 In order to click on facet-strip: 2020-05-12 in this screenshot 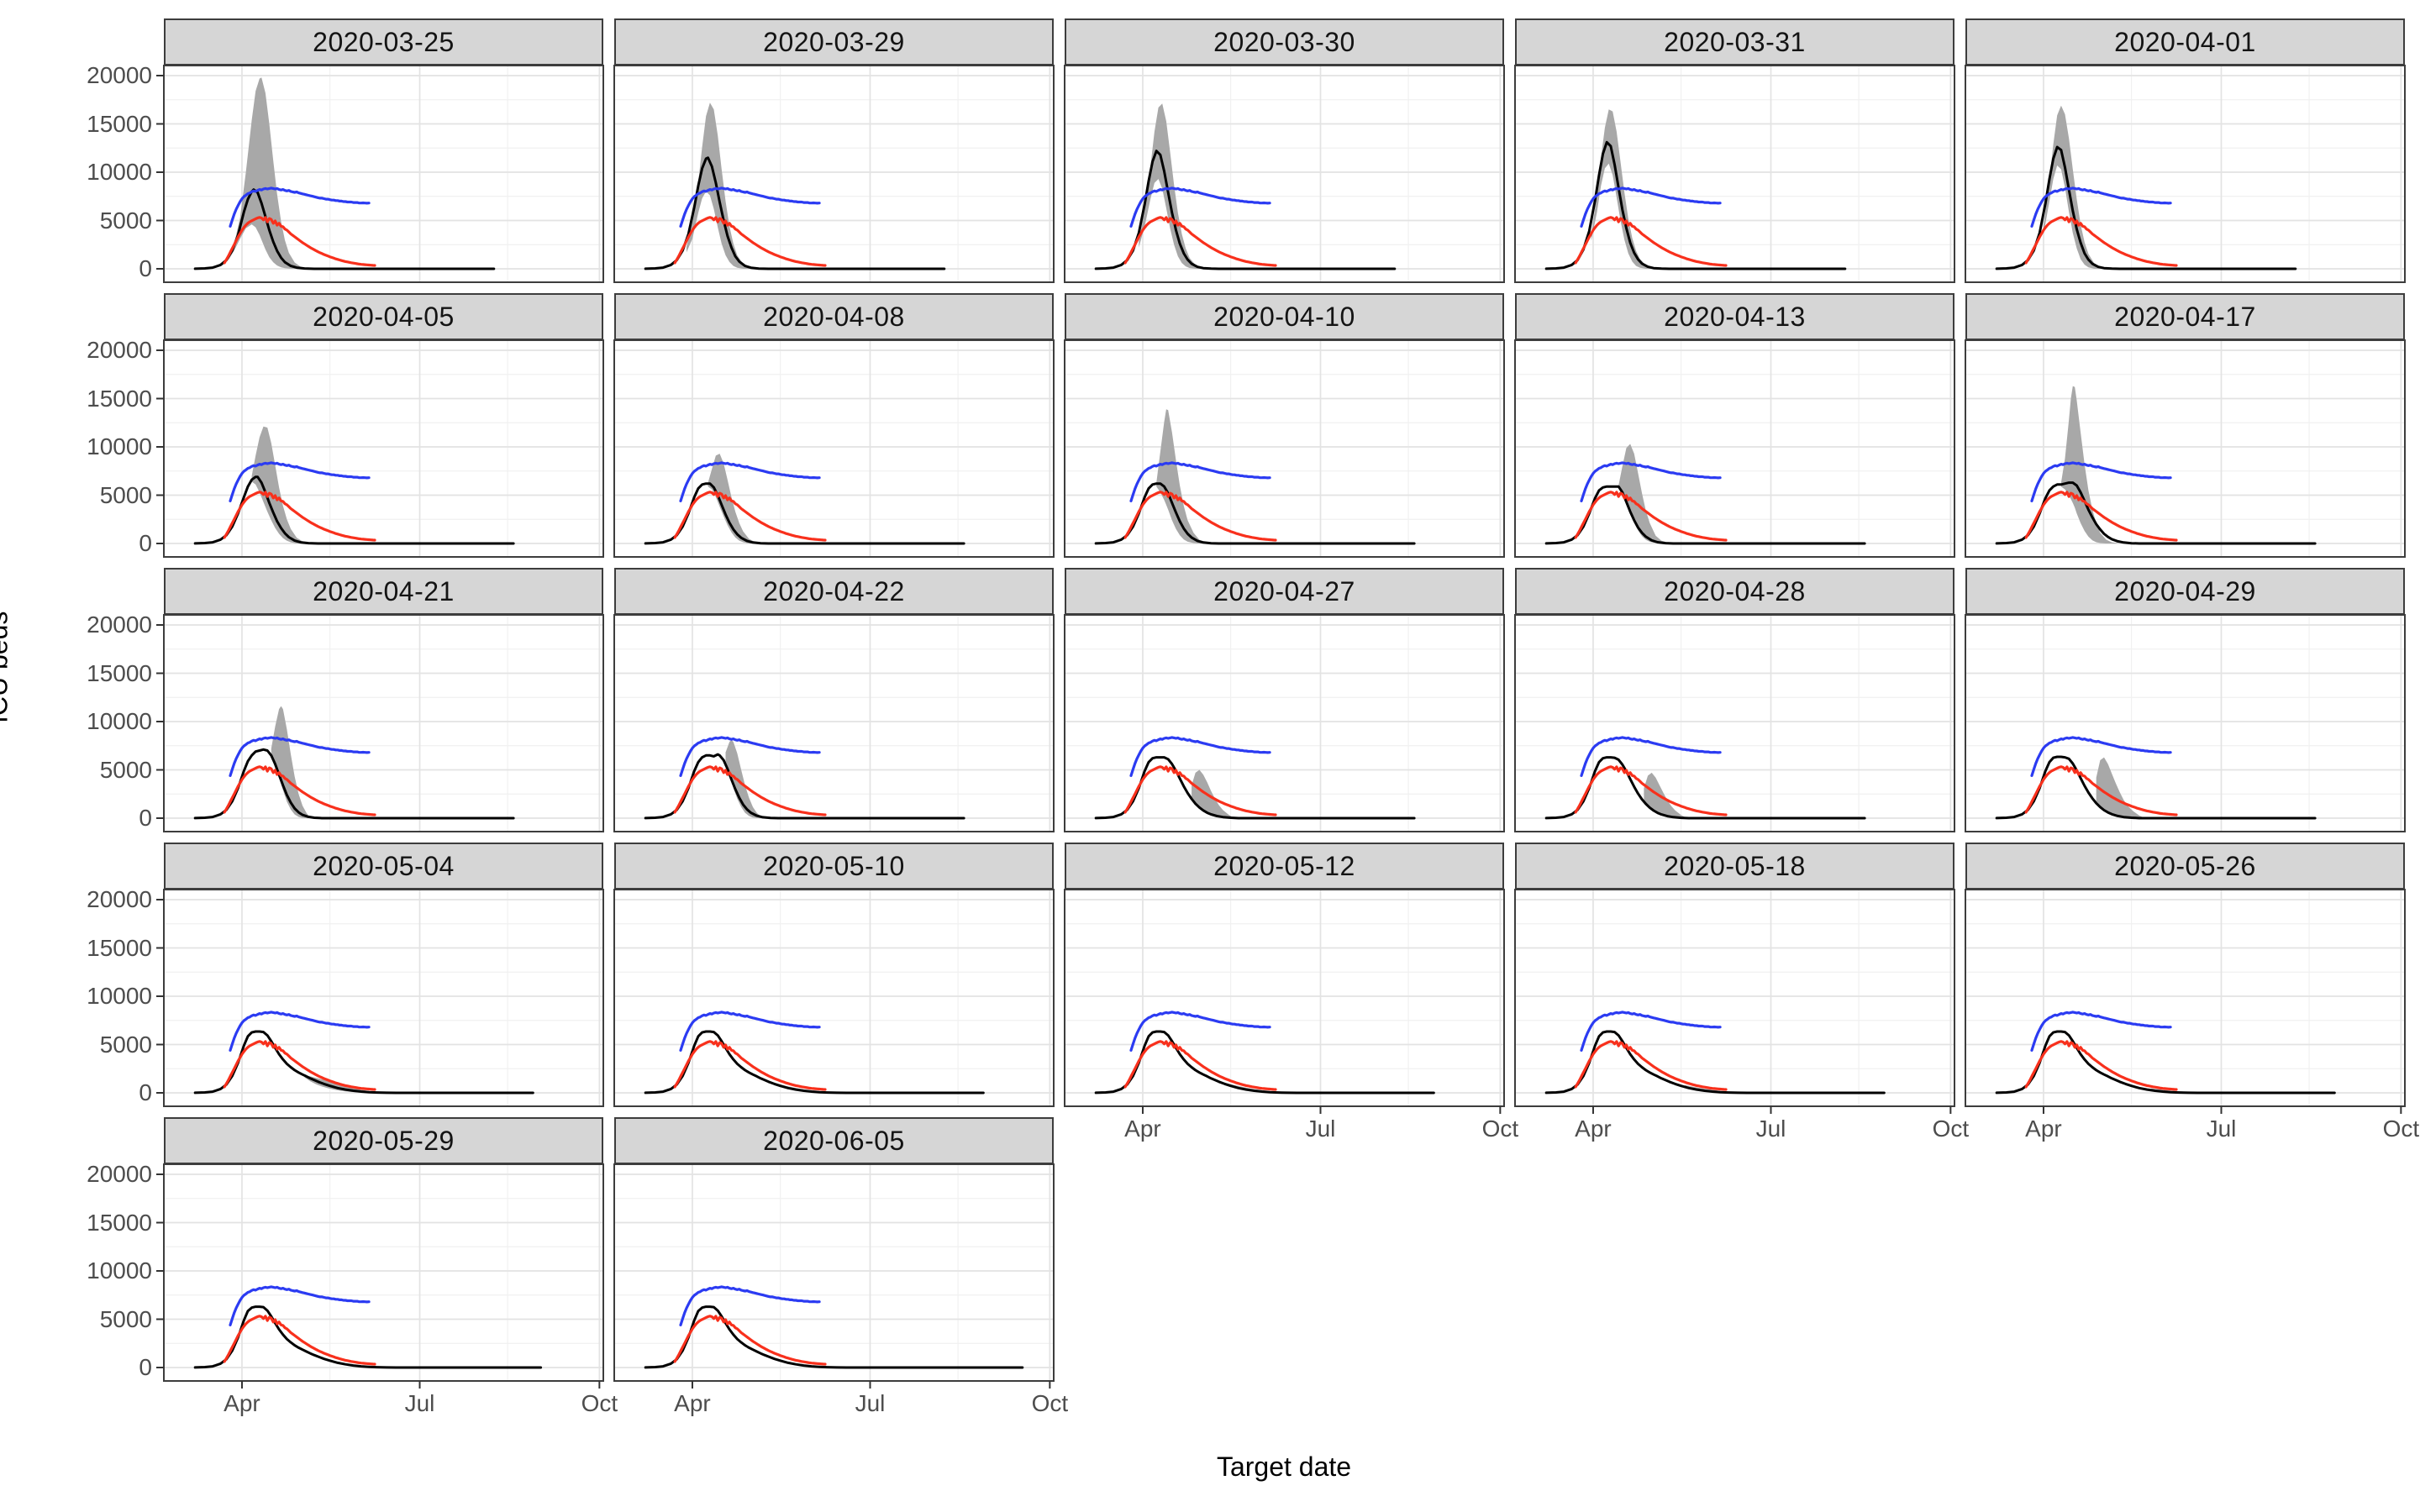, I will do `click(1285, 866)`.